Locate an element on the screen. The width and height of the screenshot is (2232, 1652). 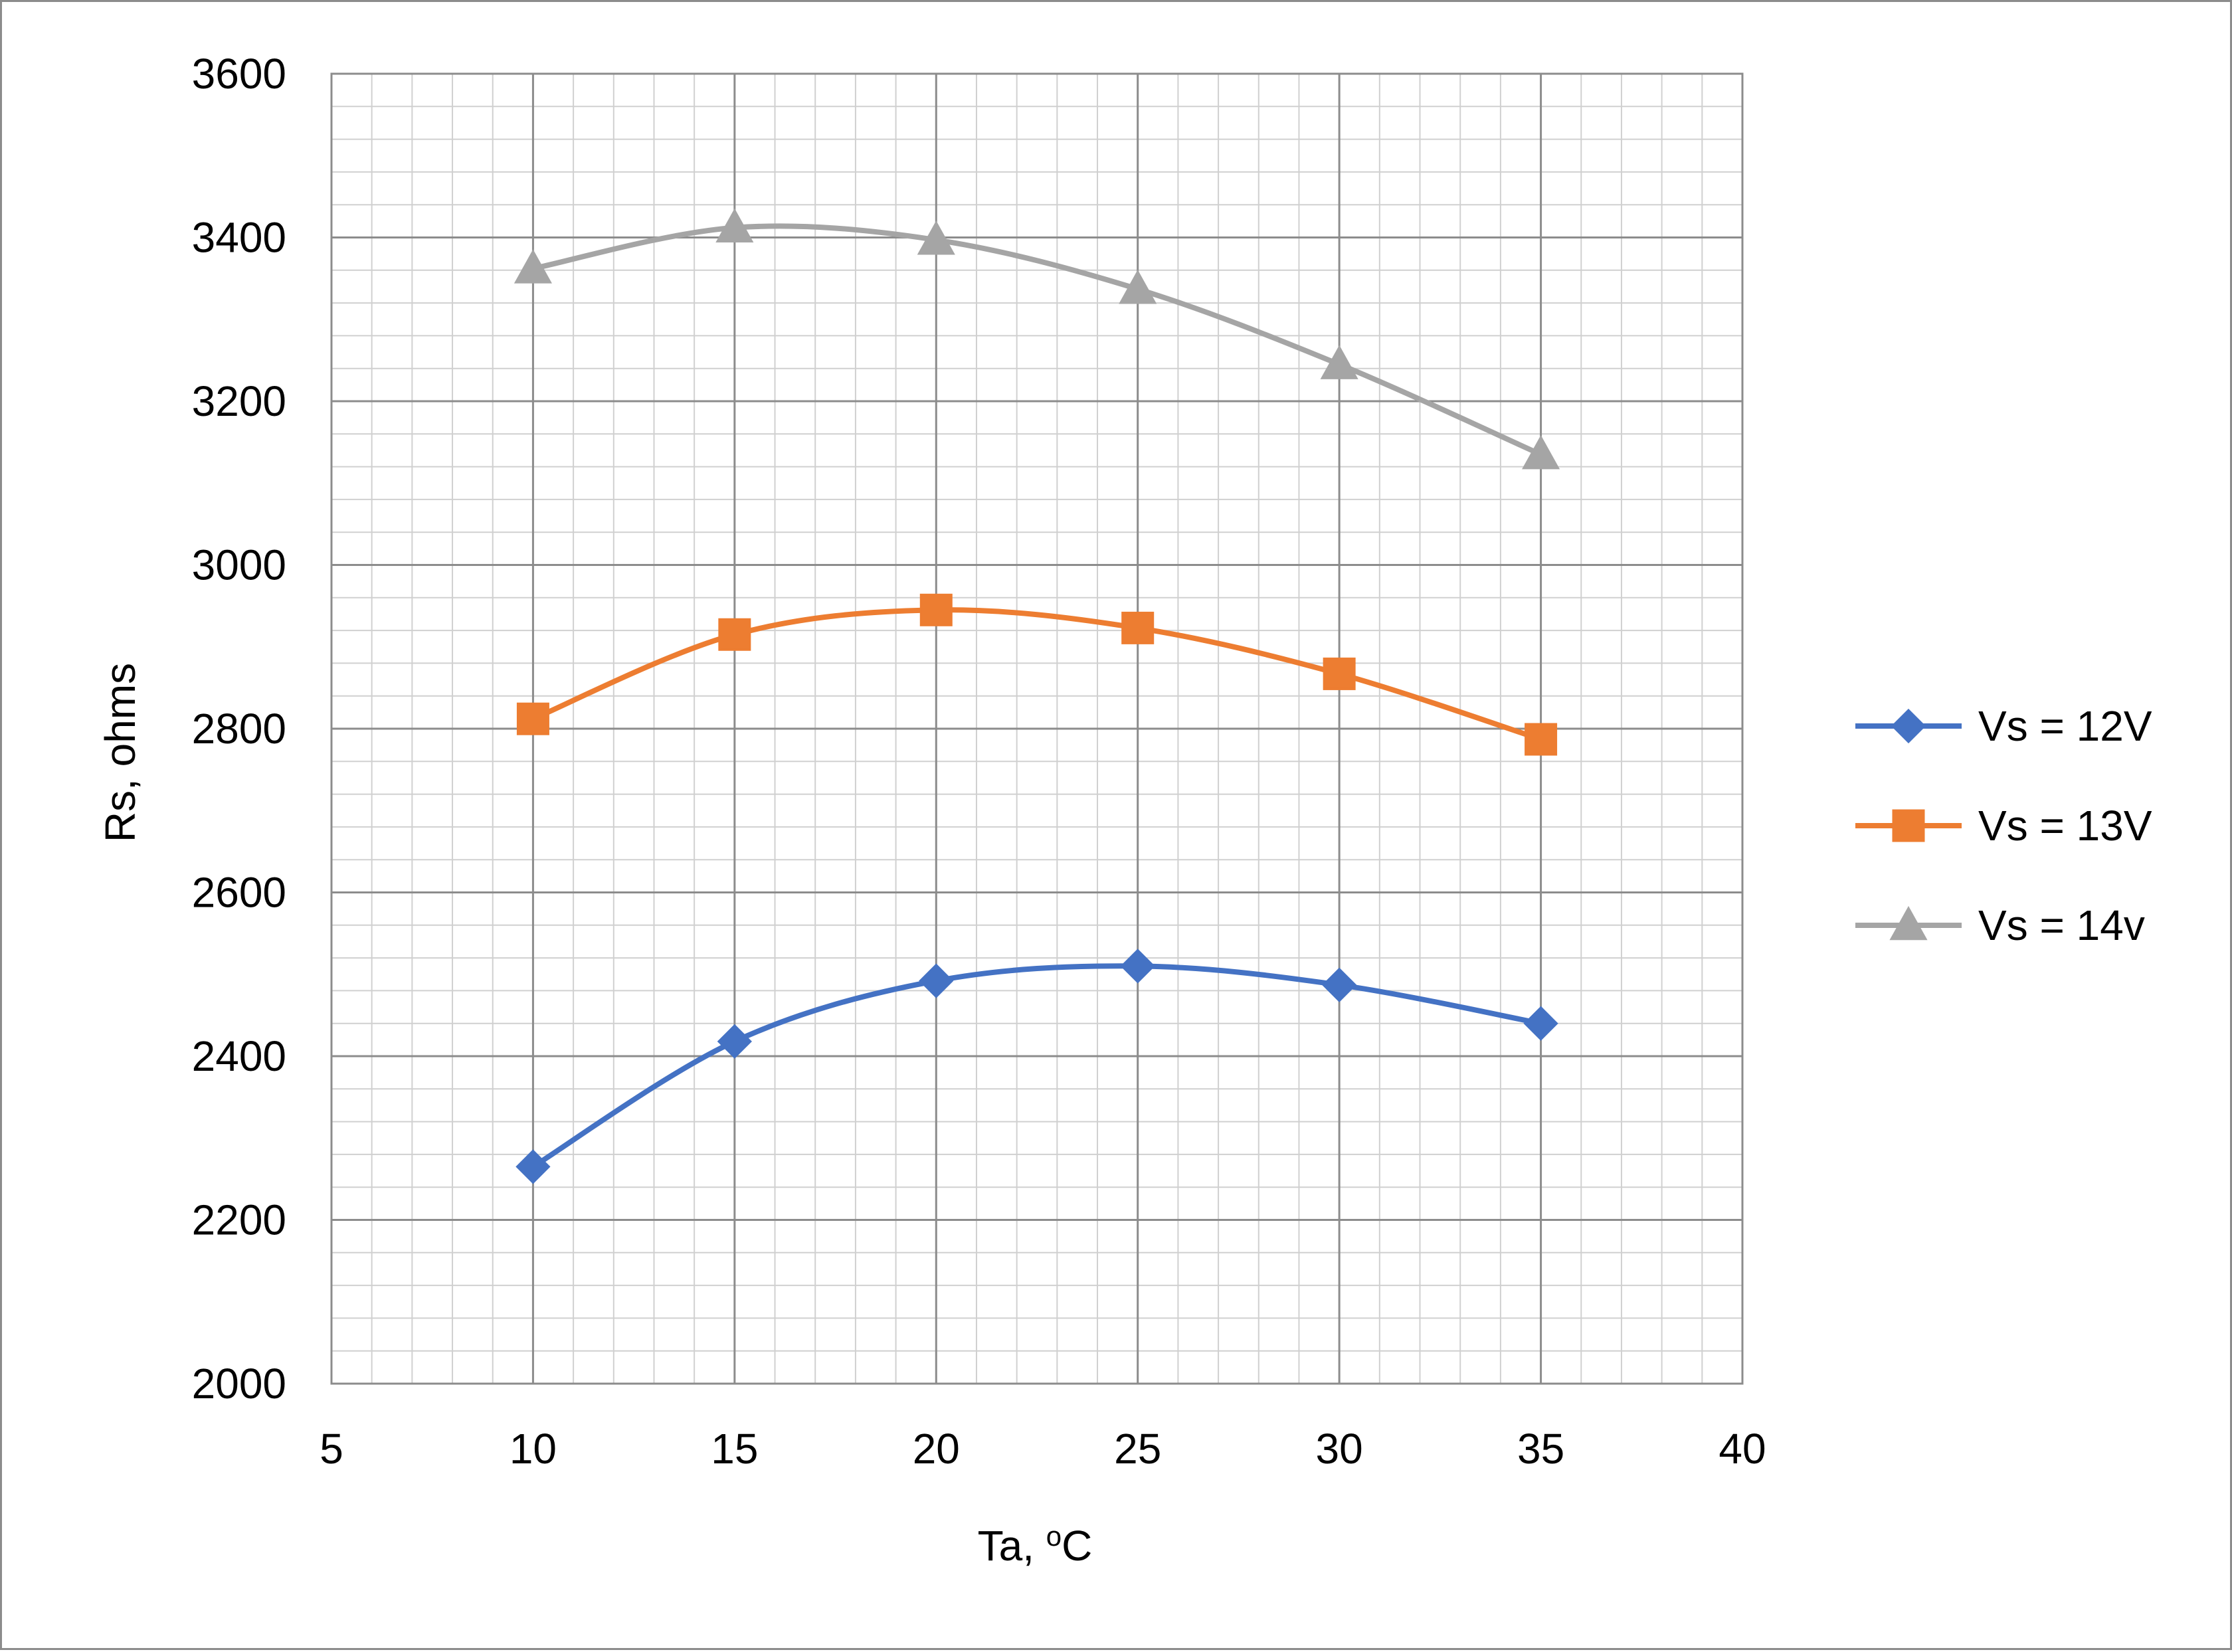
legend-item: Vs = 14v is located at coordinates (2000, 925).